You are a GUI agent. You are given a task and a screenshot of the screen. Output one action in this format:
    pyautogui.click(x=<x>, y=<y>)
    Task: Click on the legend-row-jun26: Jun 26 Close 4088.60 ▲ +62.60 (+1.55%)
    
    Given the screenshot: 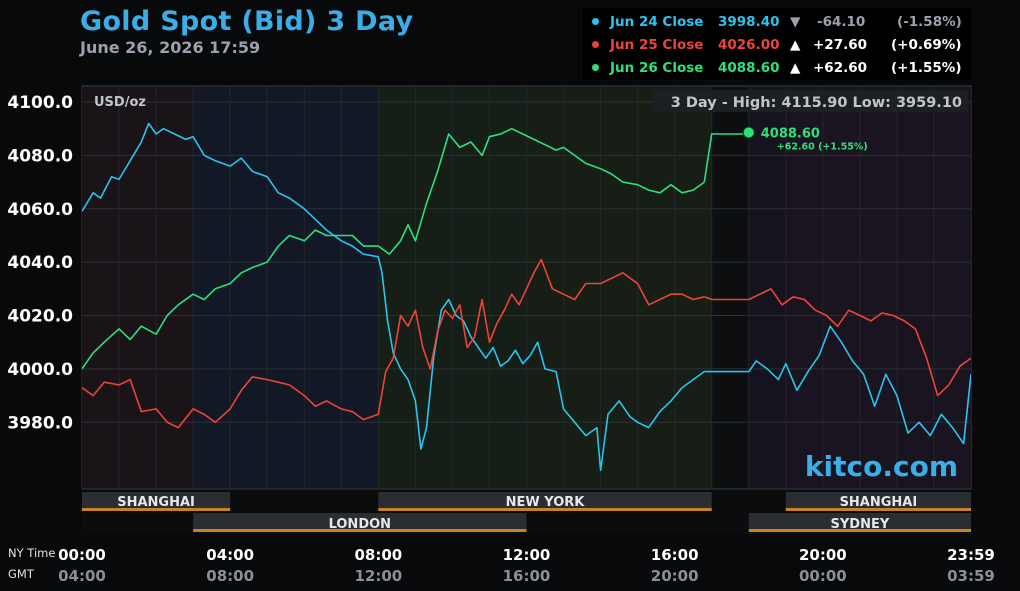 What is the action you would take?
    pyautogui.click(x=777, y=68)
    